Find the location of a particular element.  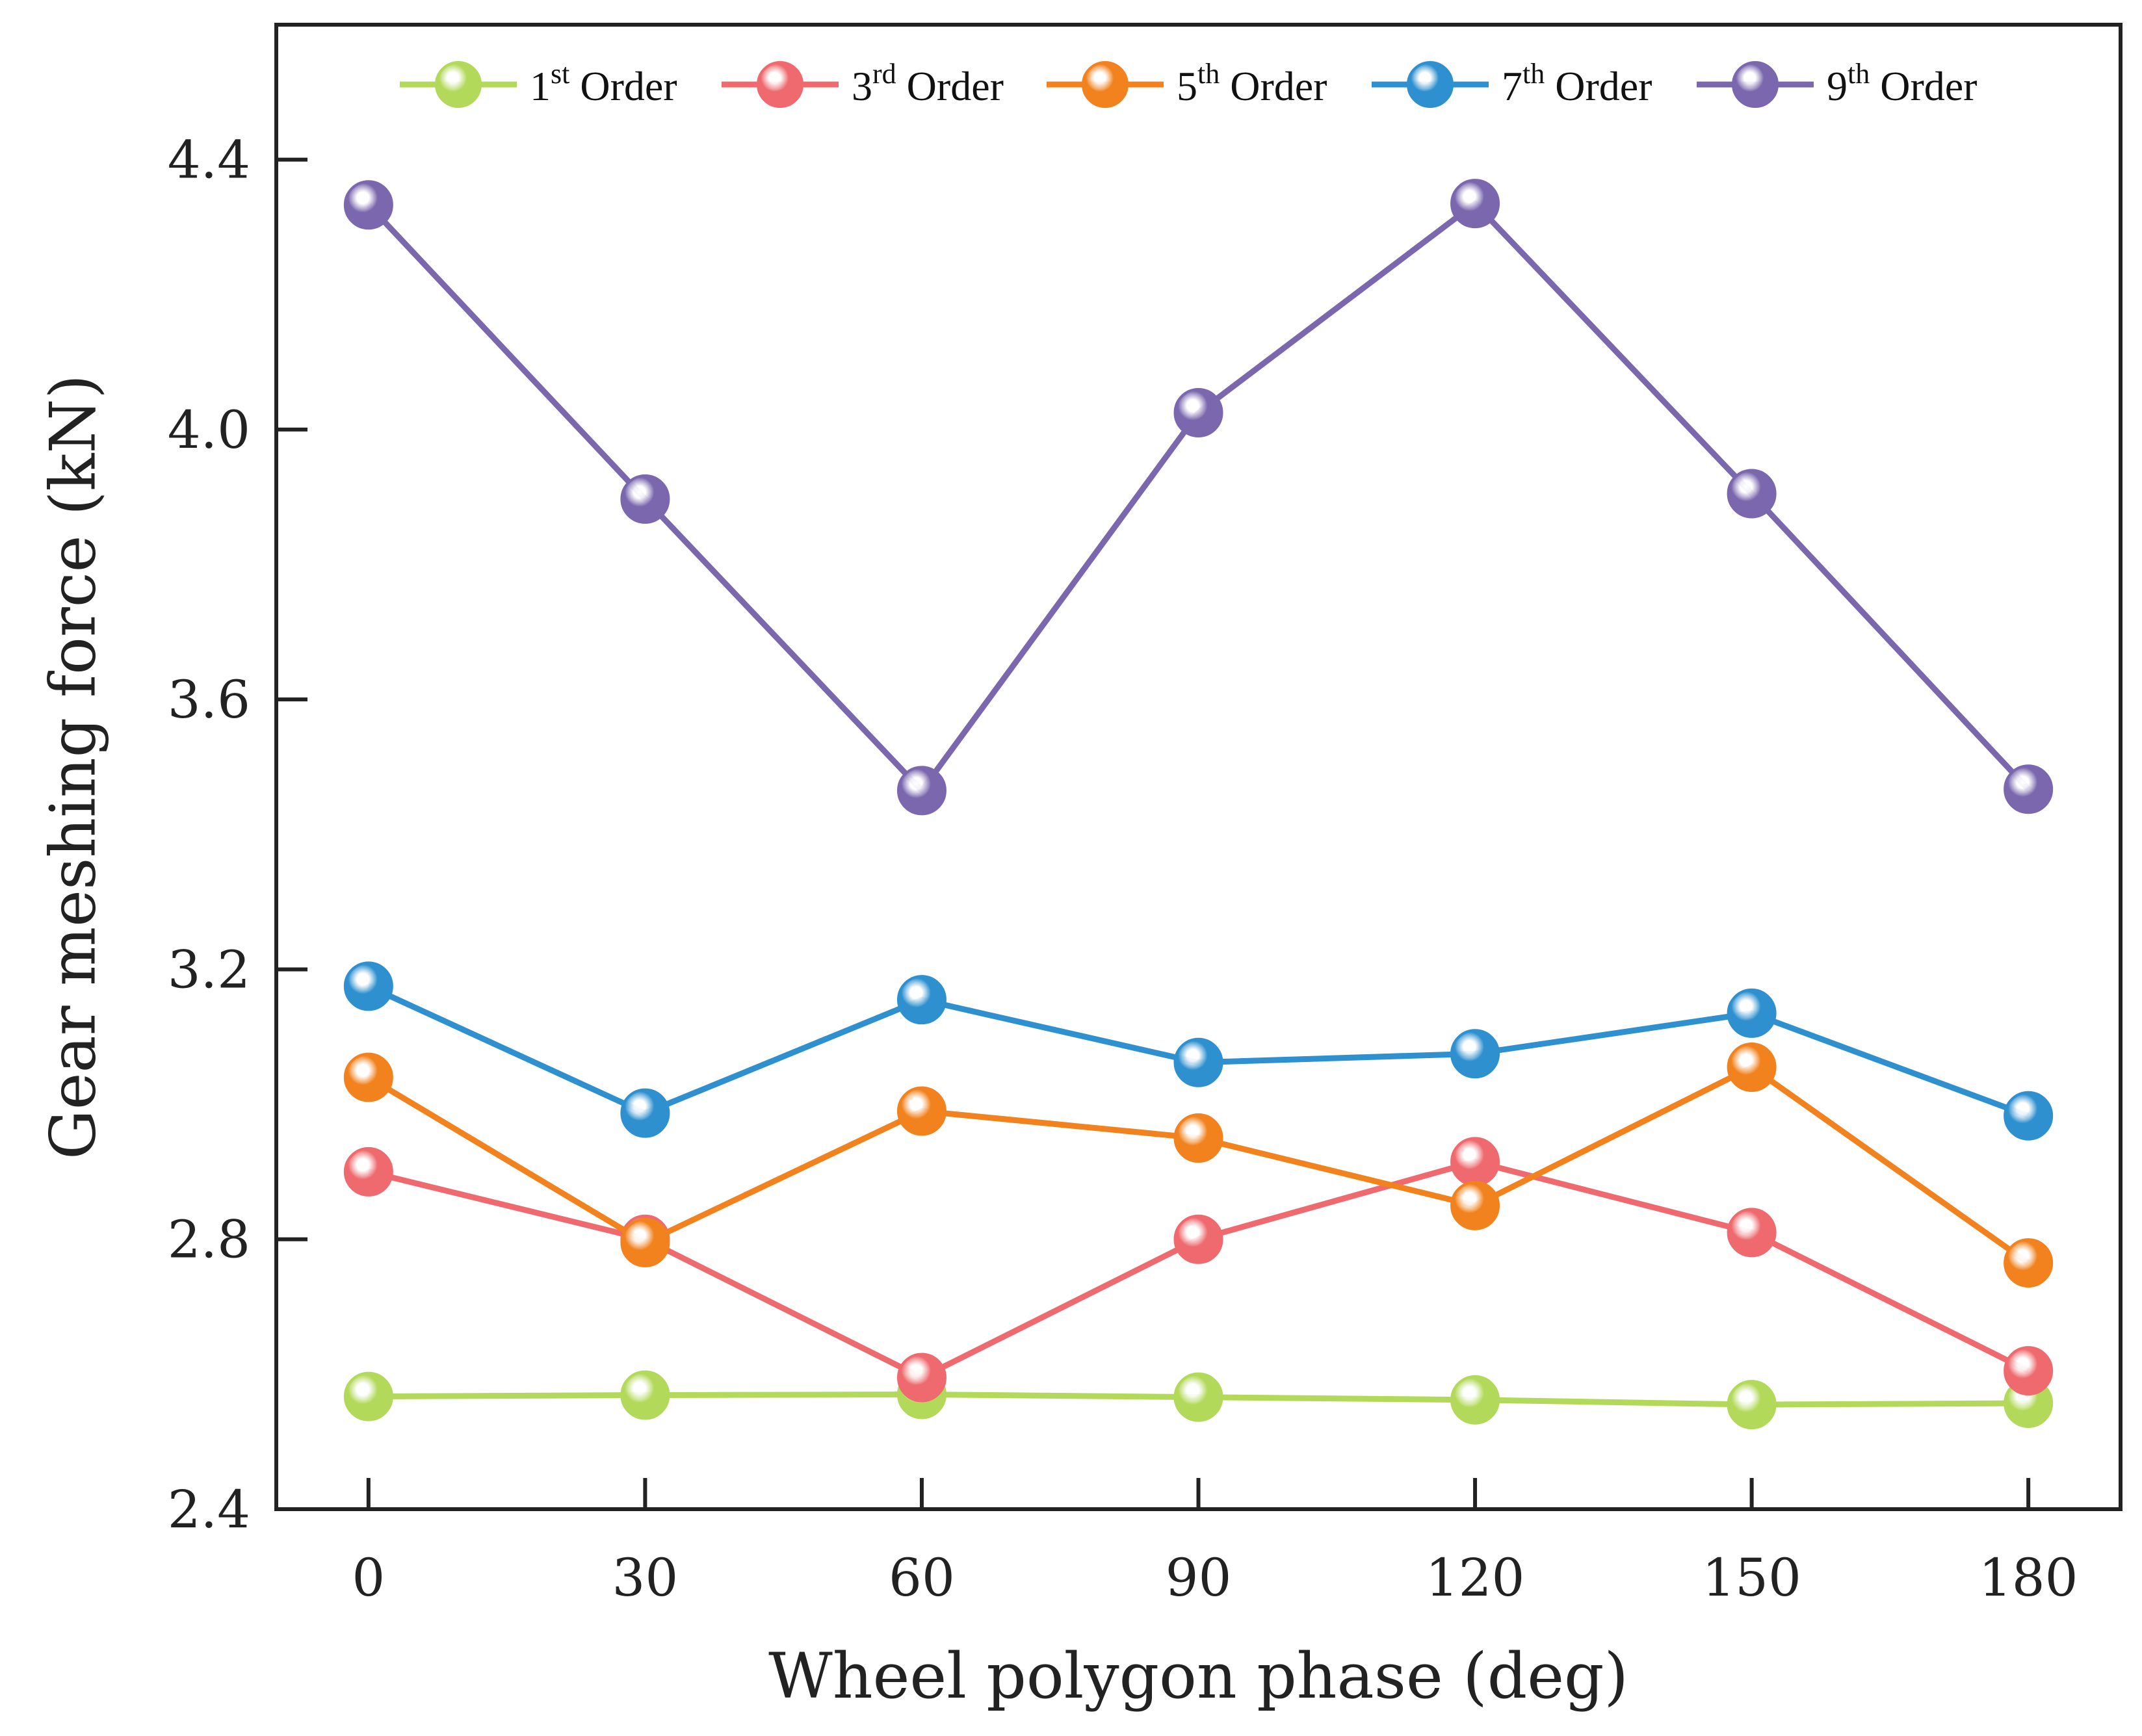

x-tick-label: 0 is located at coordinates (369, 1578).